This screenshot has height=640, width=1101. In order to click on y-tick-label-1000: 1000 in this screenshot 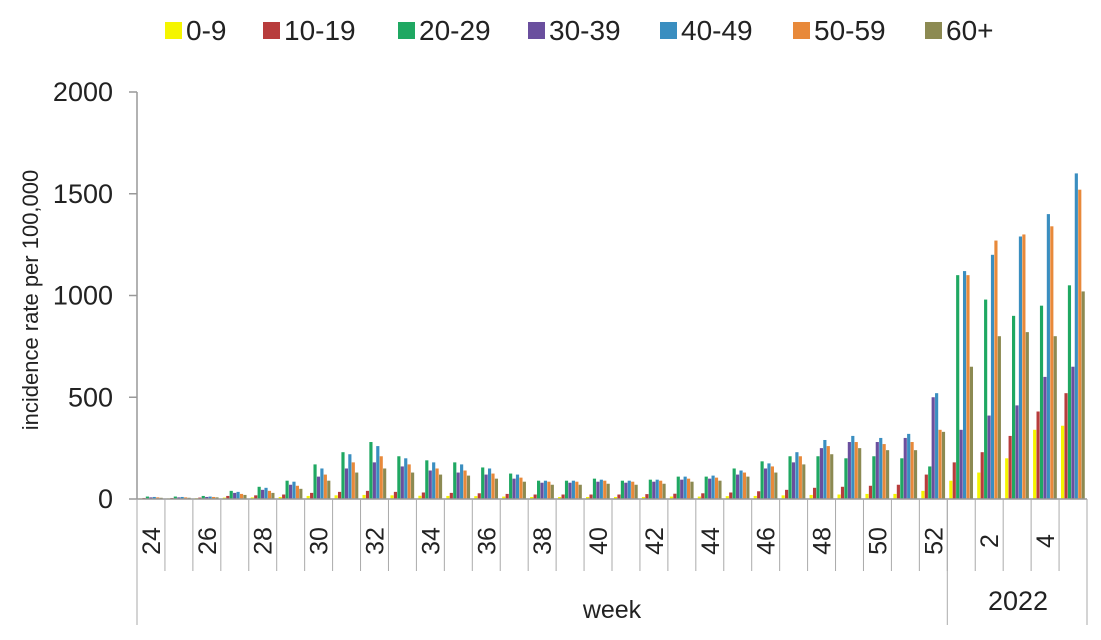, I will do `click(83, 296)`.